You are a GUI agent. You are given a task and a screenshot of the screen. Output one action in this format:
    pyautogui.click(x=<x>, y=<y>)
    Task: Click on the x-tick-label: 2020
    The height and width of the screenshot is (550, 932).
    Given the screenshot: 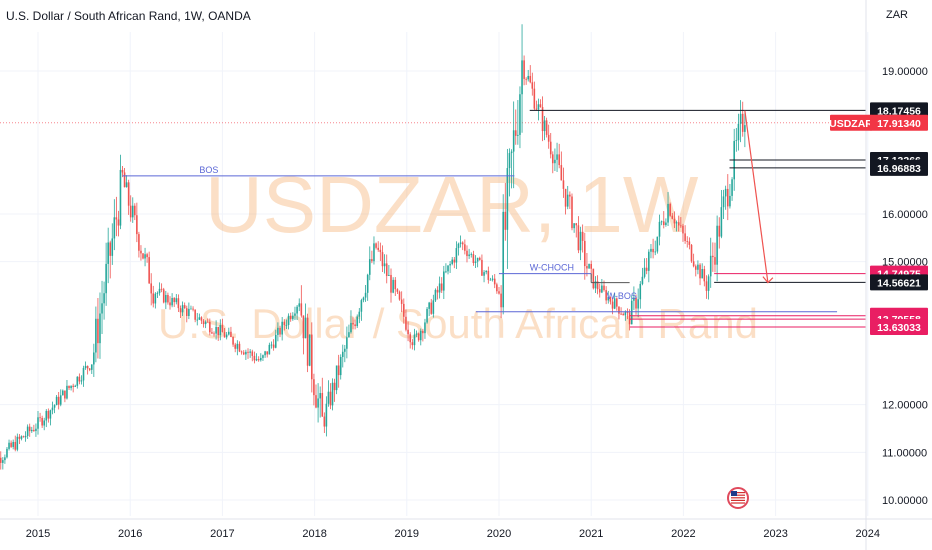 What is the action you would take?
    pyautogui.click(x=499, y=534)
    